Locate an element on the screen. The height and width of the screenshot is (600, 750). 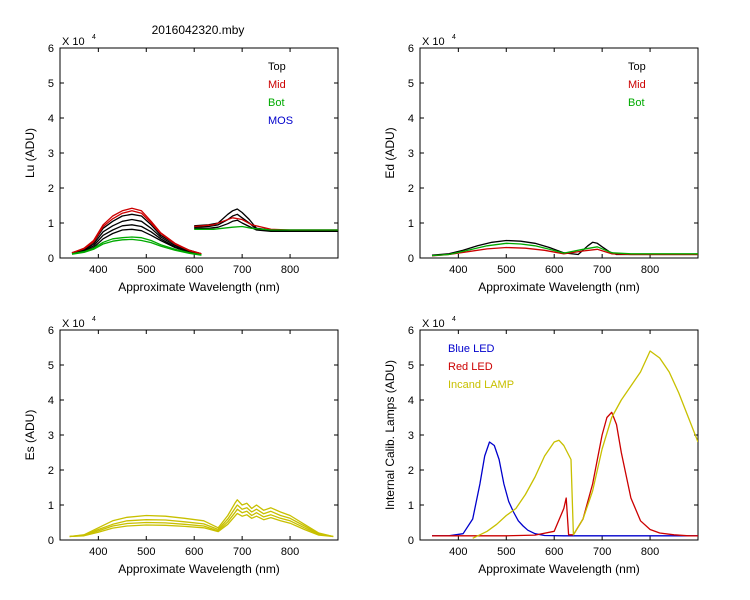
legend-entry-incand-lamp: Incand LAMP is located at coordinates (481, 385).